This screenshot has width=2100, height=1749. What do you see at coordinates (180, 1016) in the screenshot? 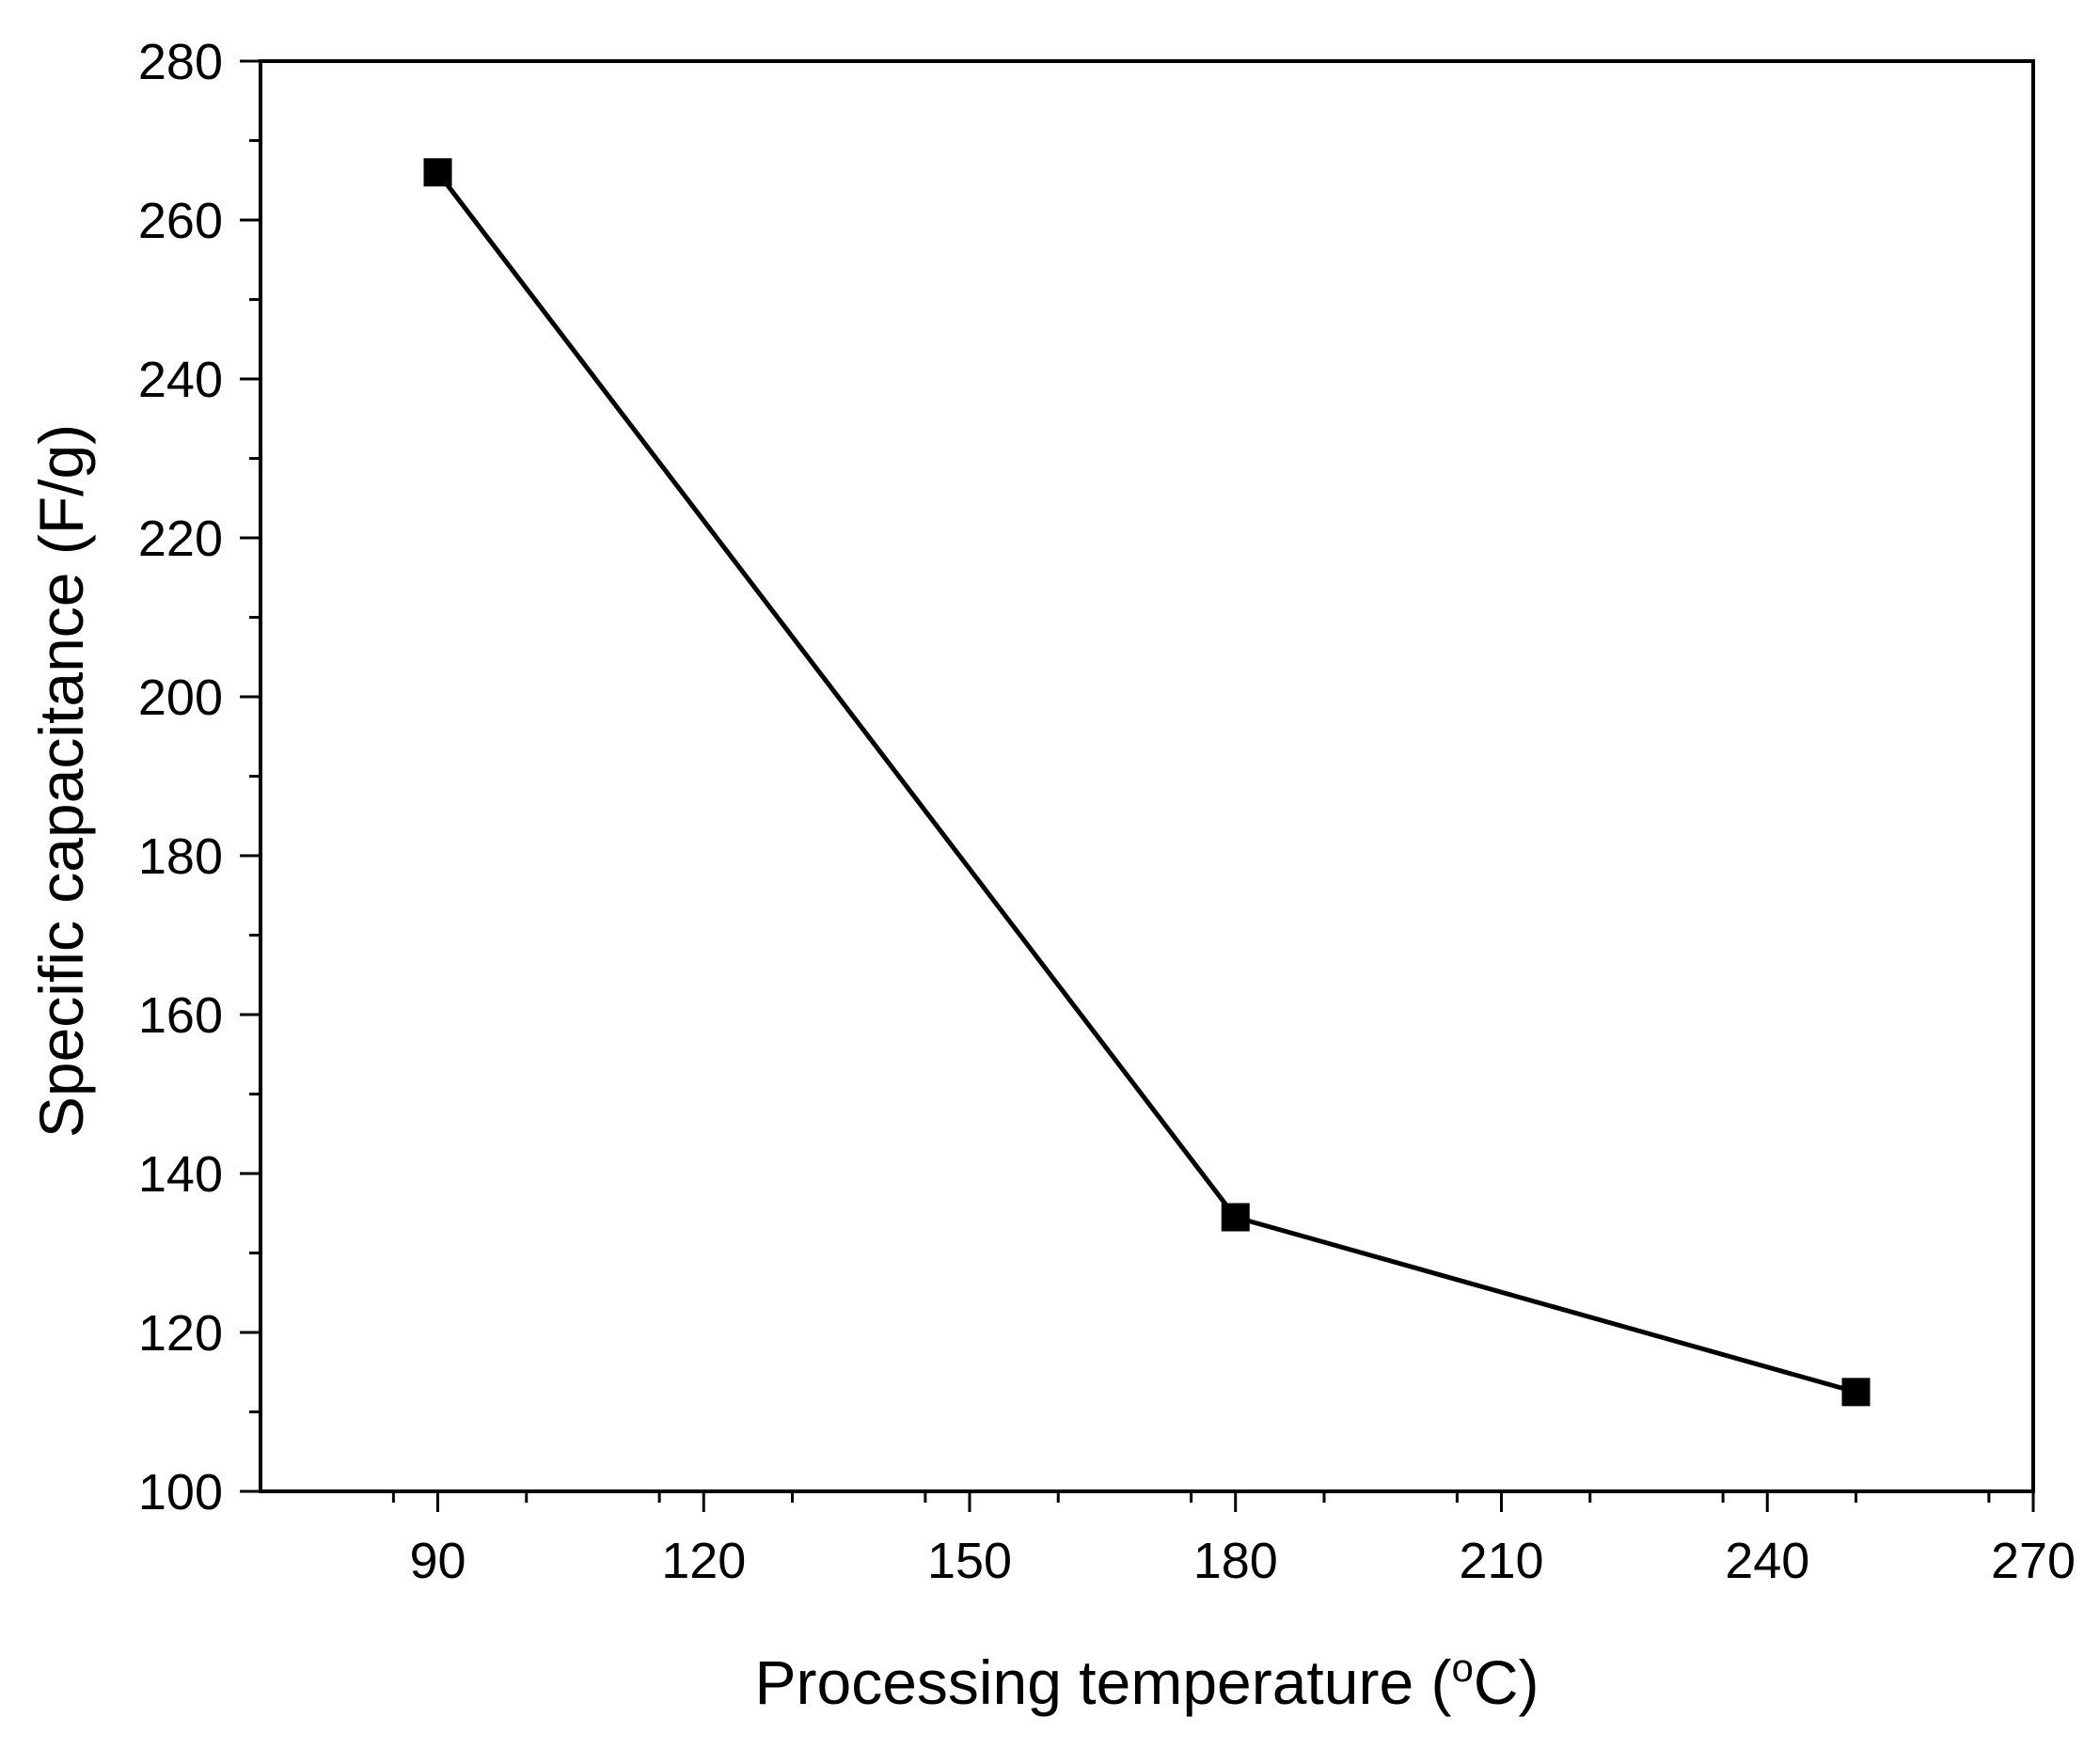
I see `y-tick-label: 160` at bounding box center [180, 1016].